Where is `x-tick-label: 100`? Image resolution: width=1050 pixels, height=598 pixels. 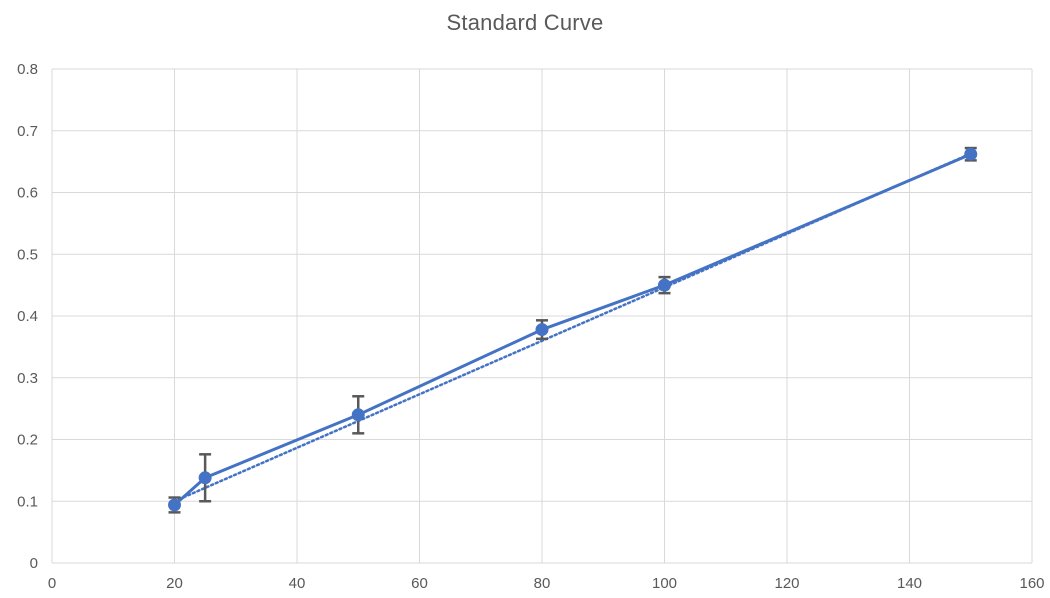
x-tick-label: 100 is located at coordinates (664, 583).